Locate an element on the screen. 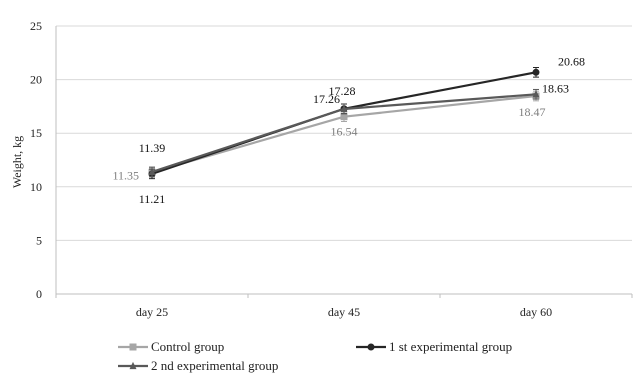 The width and height of the screenshot is (635, 376). data-label: 11.39 is located at coordinates (152, 148).